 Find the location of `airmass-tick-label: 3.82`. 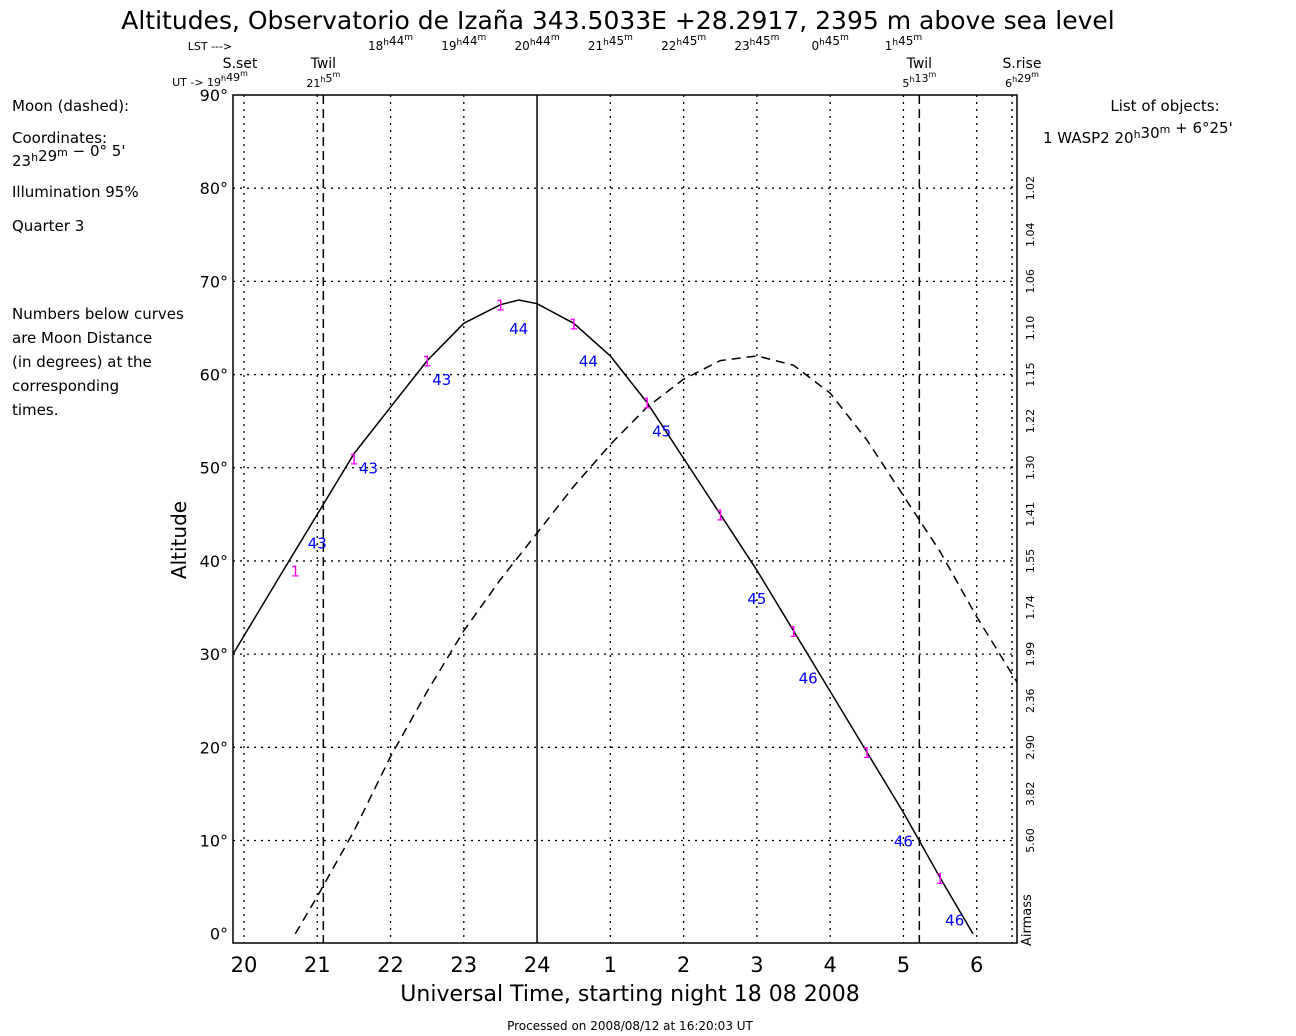

airmass-tick-label: 3.82 is located at coordinates (1030, 794).